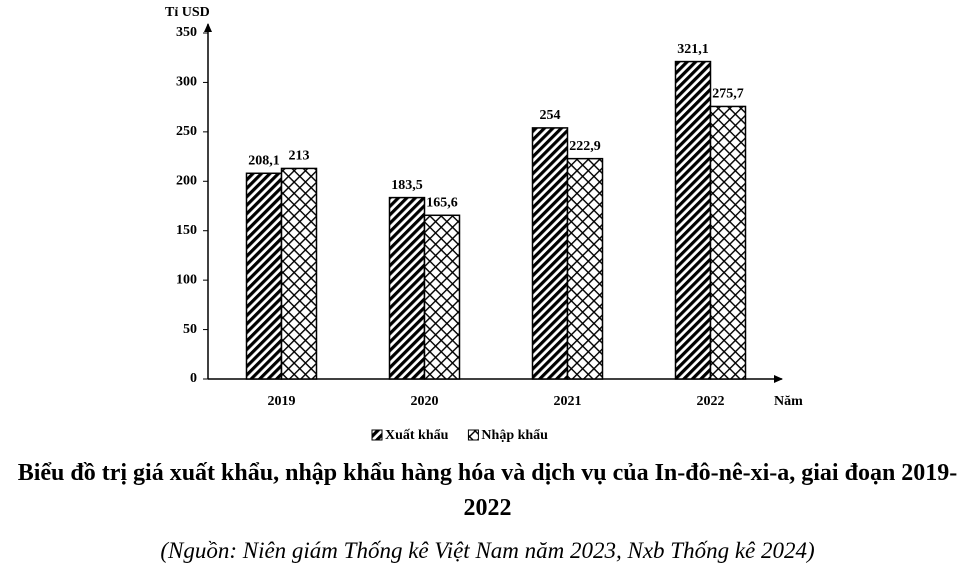 Image resolution: width=975 pixels, height=574 pixels. What do you see at coordinates (186, 82) in the screenshot?
I see `y-tick-label: 300` at bounding box center [186, 82].